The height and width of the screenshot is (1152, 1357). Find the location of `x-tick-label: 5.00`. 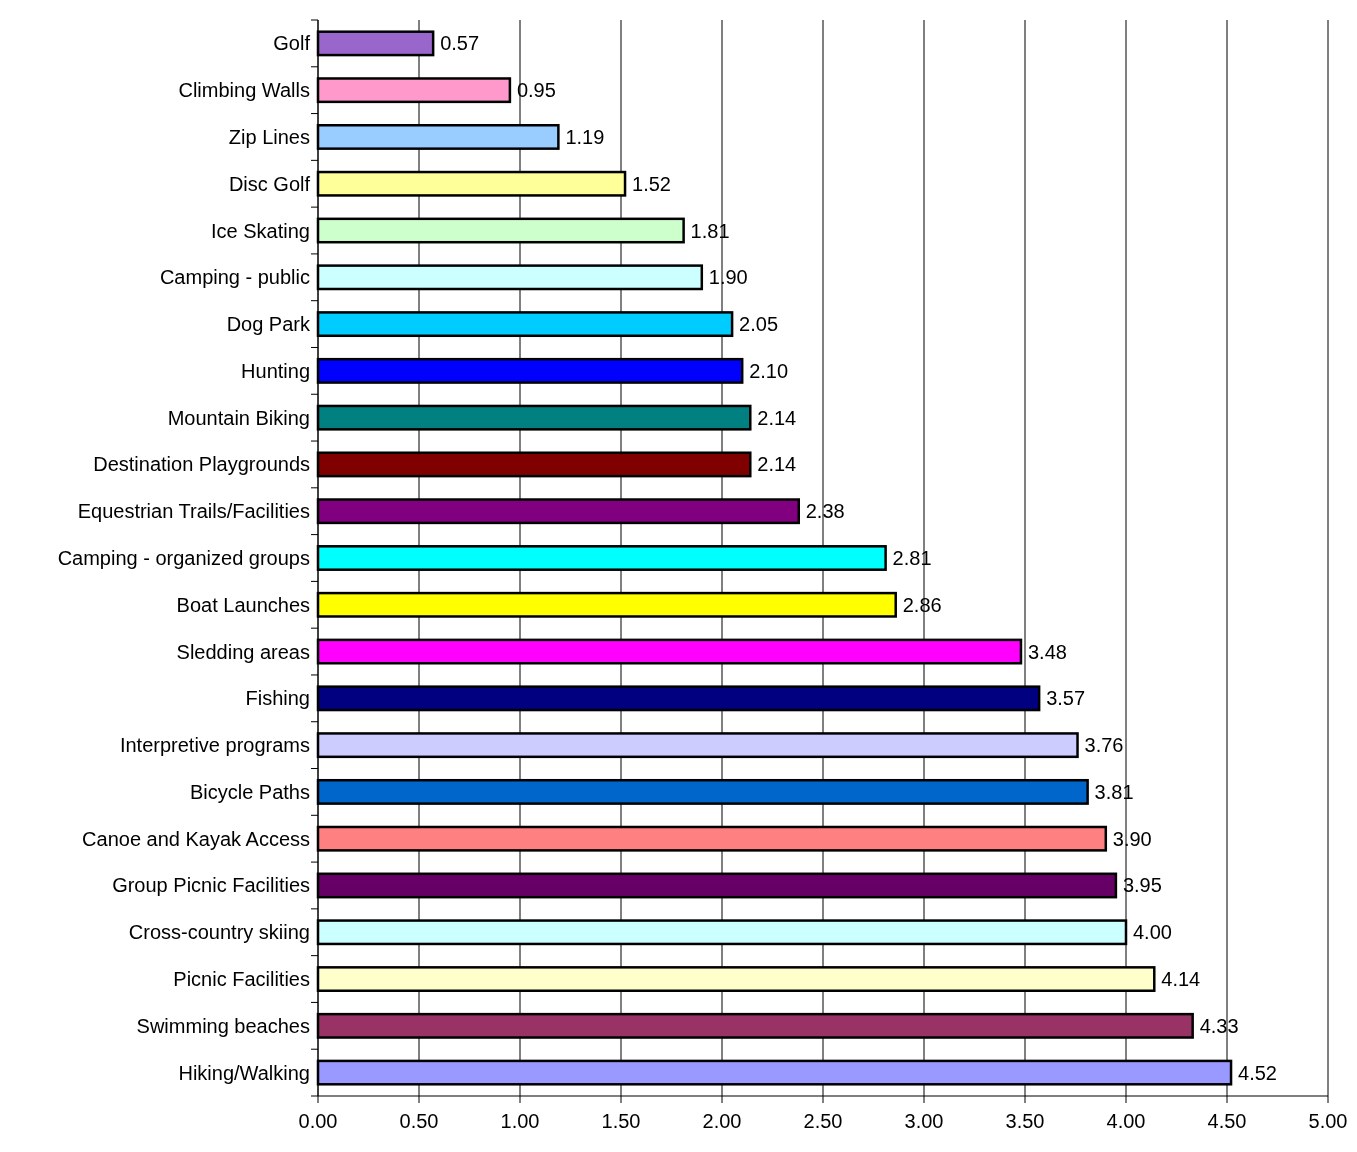

x-tick-label: 5.00 is located at coordinates (1328, 1121).